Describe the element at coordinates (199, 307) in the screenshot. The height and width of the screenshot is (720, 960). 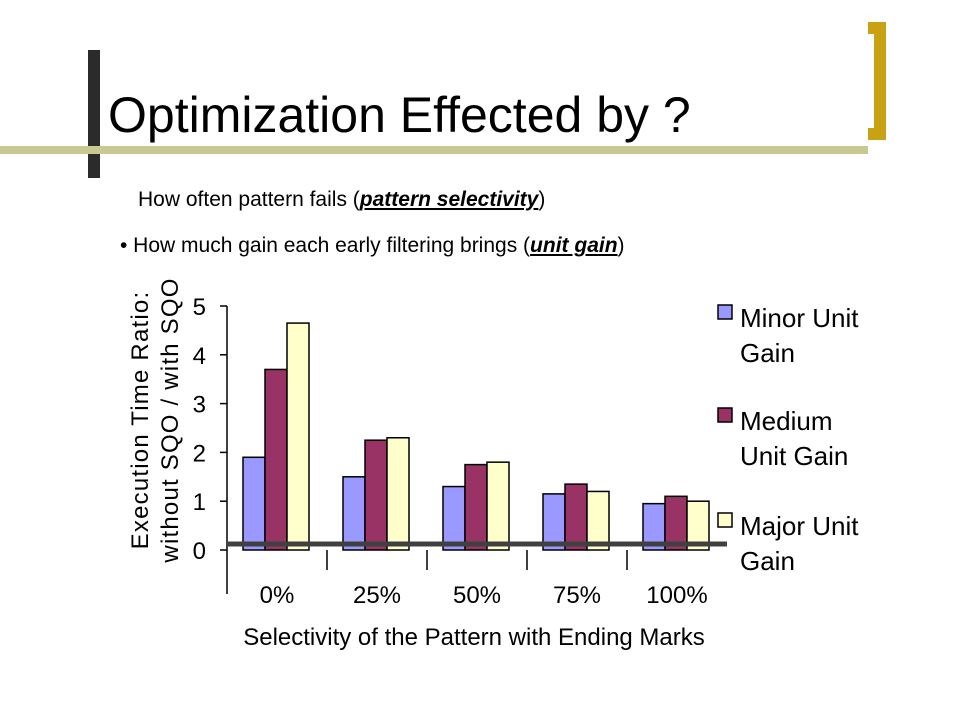
I see `y-tick-label: 5` at that location.